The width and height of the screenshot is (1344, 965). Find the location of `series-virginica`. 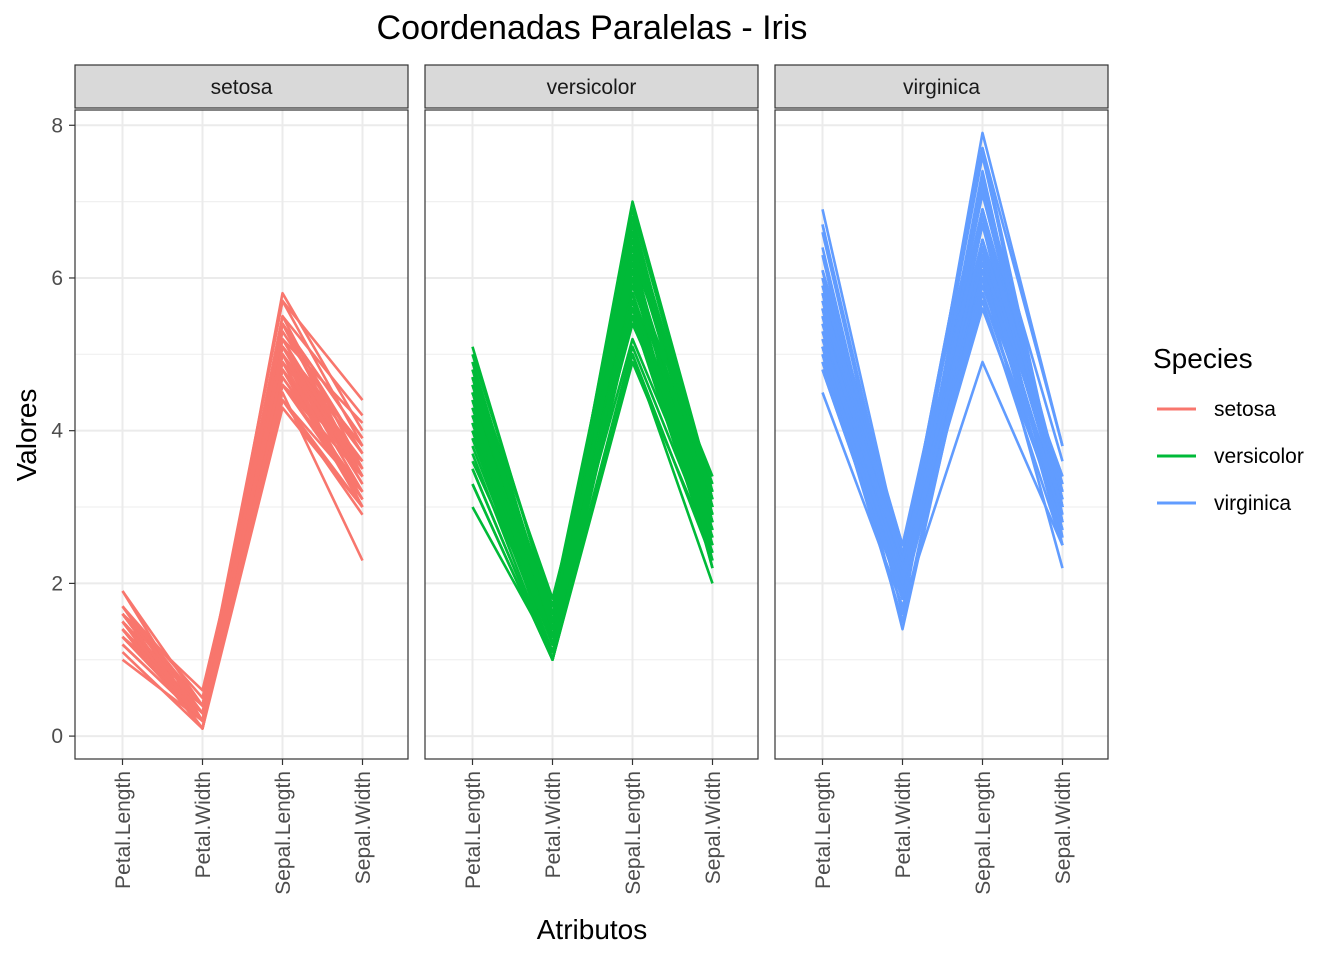

series-virginica is located at coordinates (942, 381).